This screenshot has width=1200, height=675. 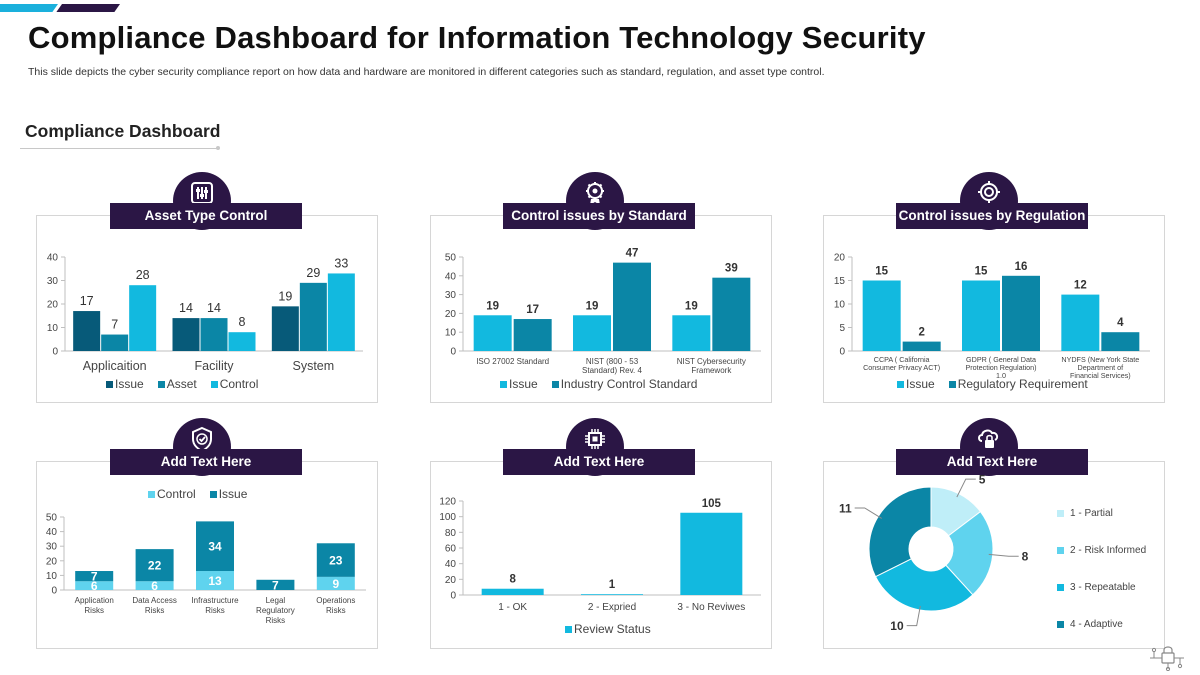 What do you see at coordinates (1080, 286) in the screenshot?
I see `data-label: 12` at bounding box center [1080, 286].